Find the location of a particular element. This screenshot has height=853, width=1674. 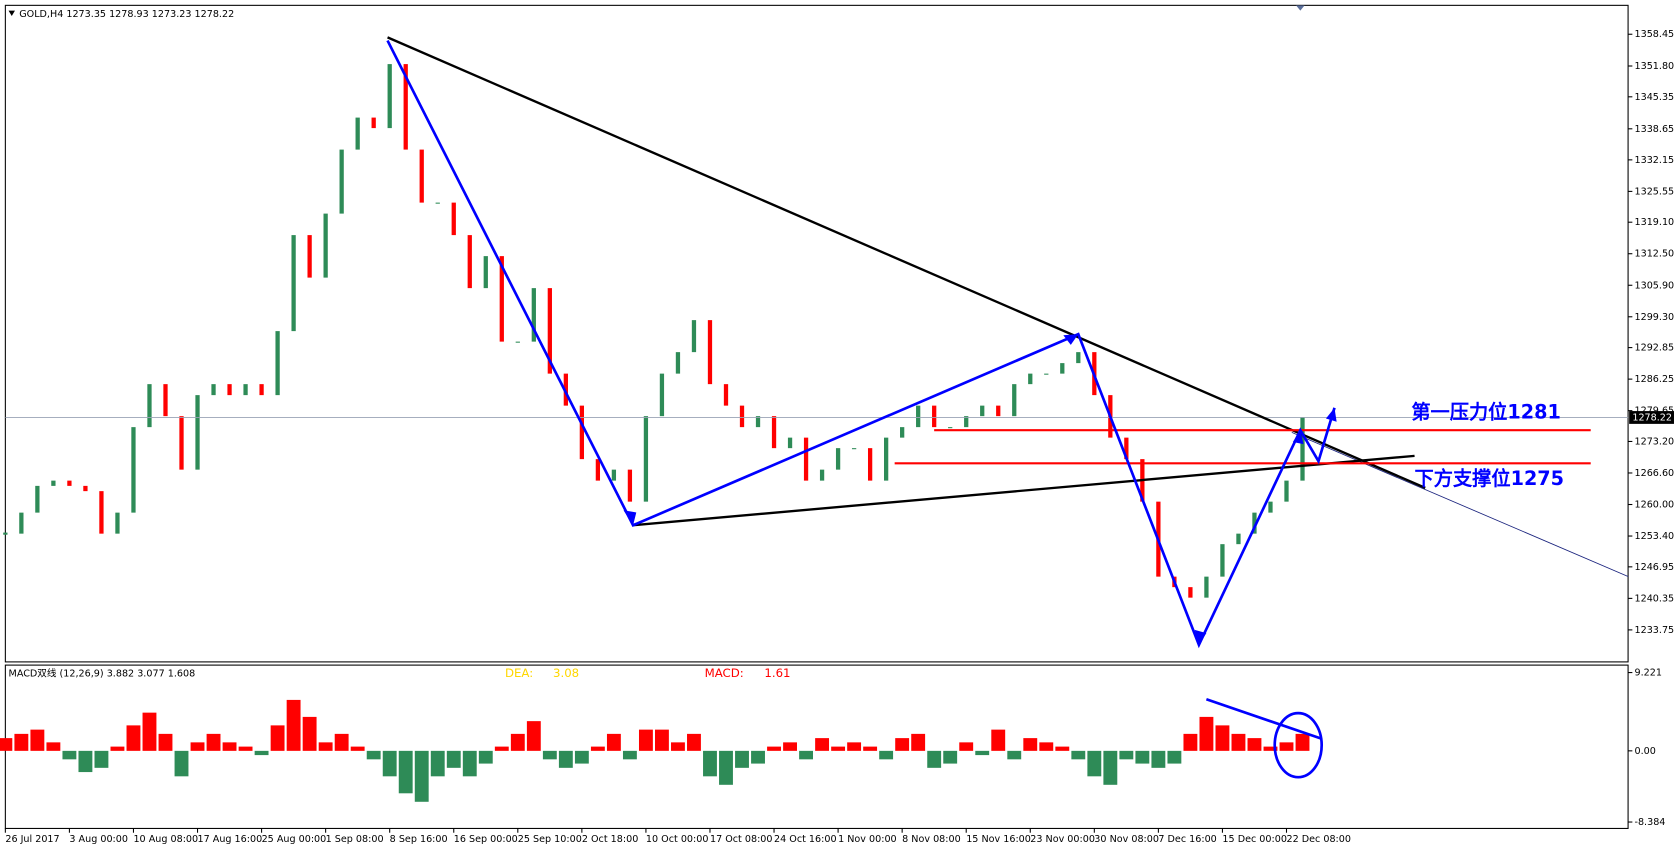

y-tick-label: 1260.00 is located at coordinates (1654, 505).